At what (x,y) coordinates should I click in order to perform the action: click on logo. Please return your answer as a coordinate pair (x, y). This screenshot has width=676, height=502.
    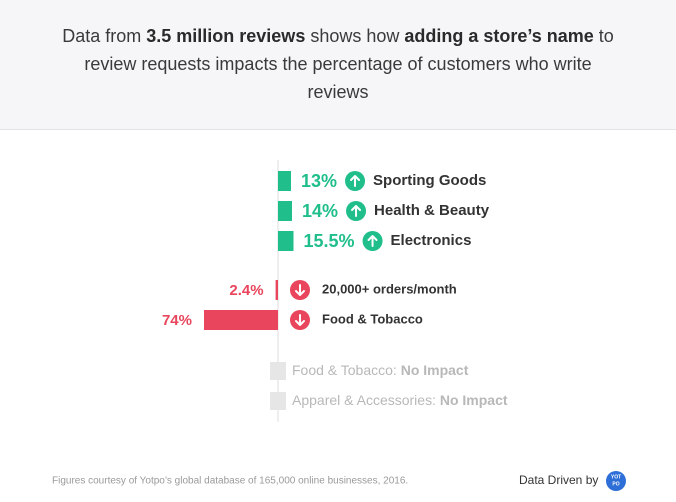
    Looking at the image, I should click on (616, 481).